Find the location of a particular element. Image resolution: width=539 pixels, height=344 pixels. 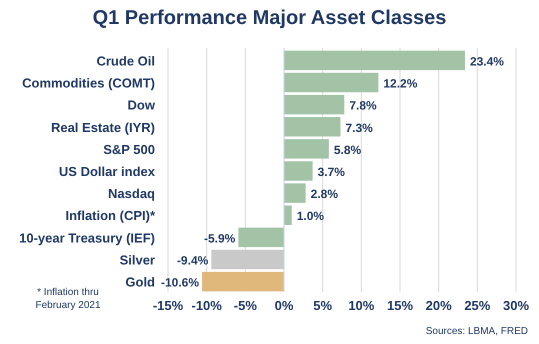

x-tick-label: -10% is located at coordinates (206, 305).